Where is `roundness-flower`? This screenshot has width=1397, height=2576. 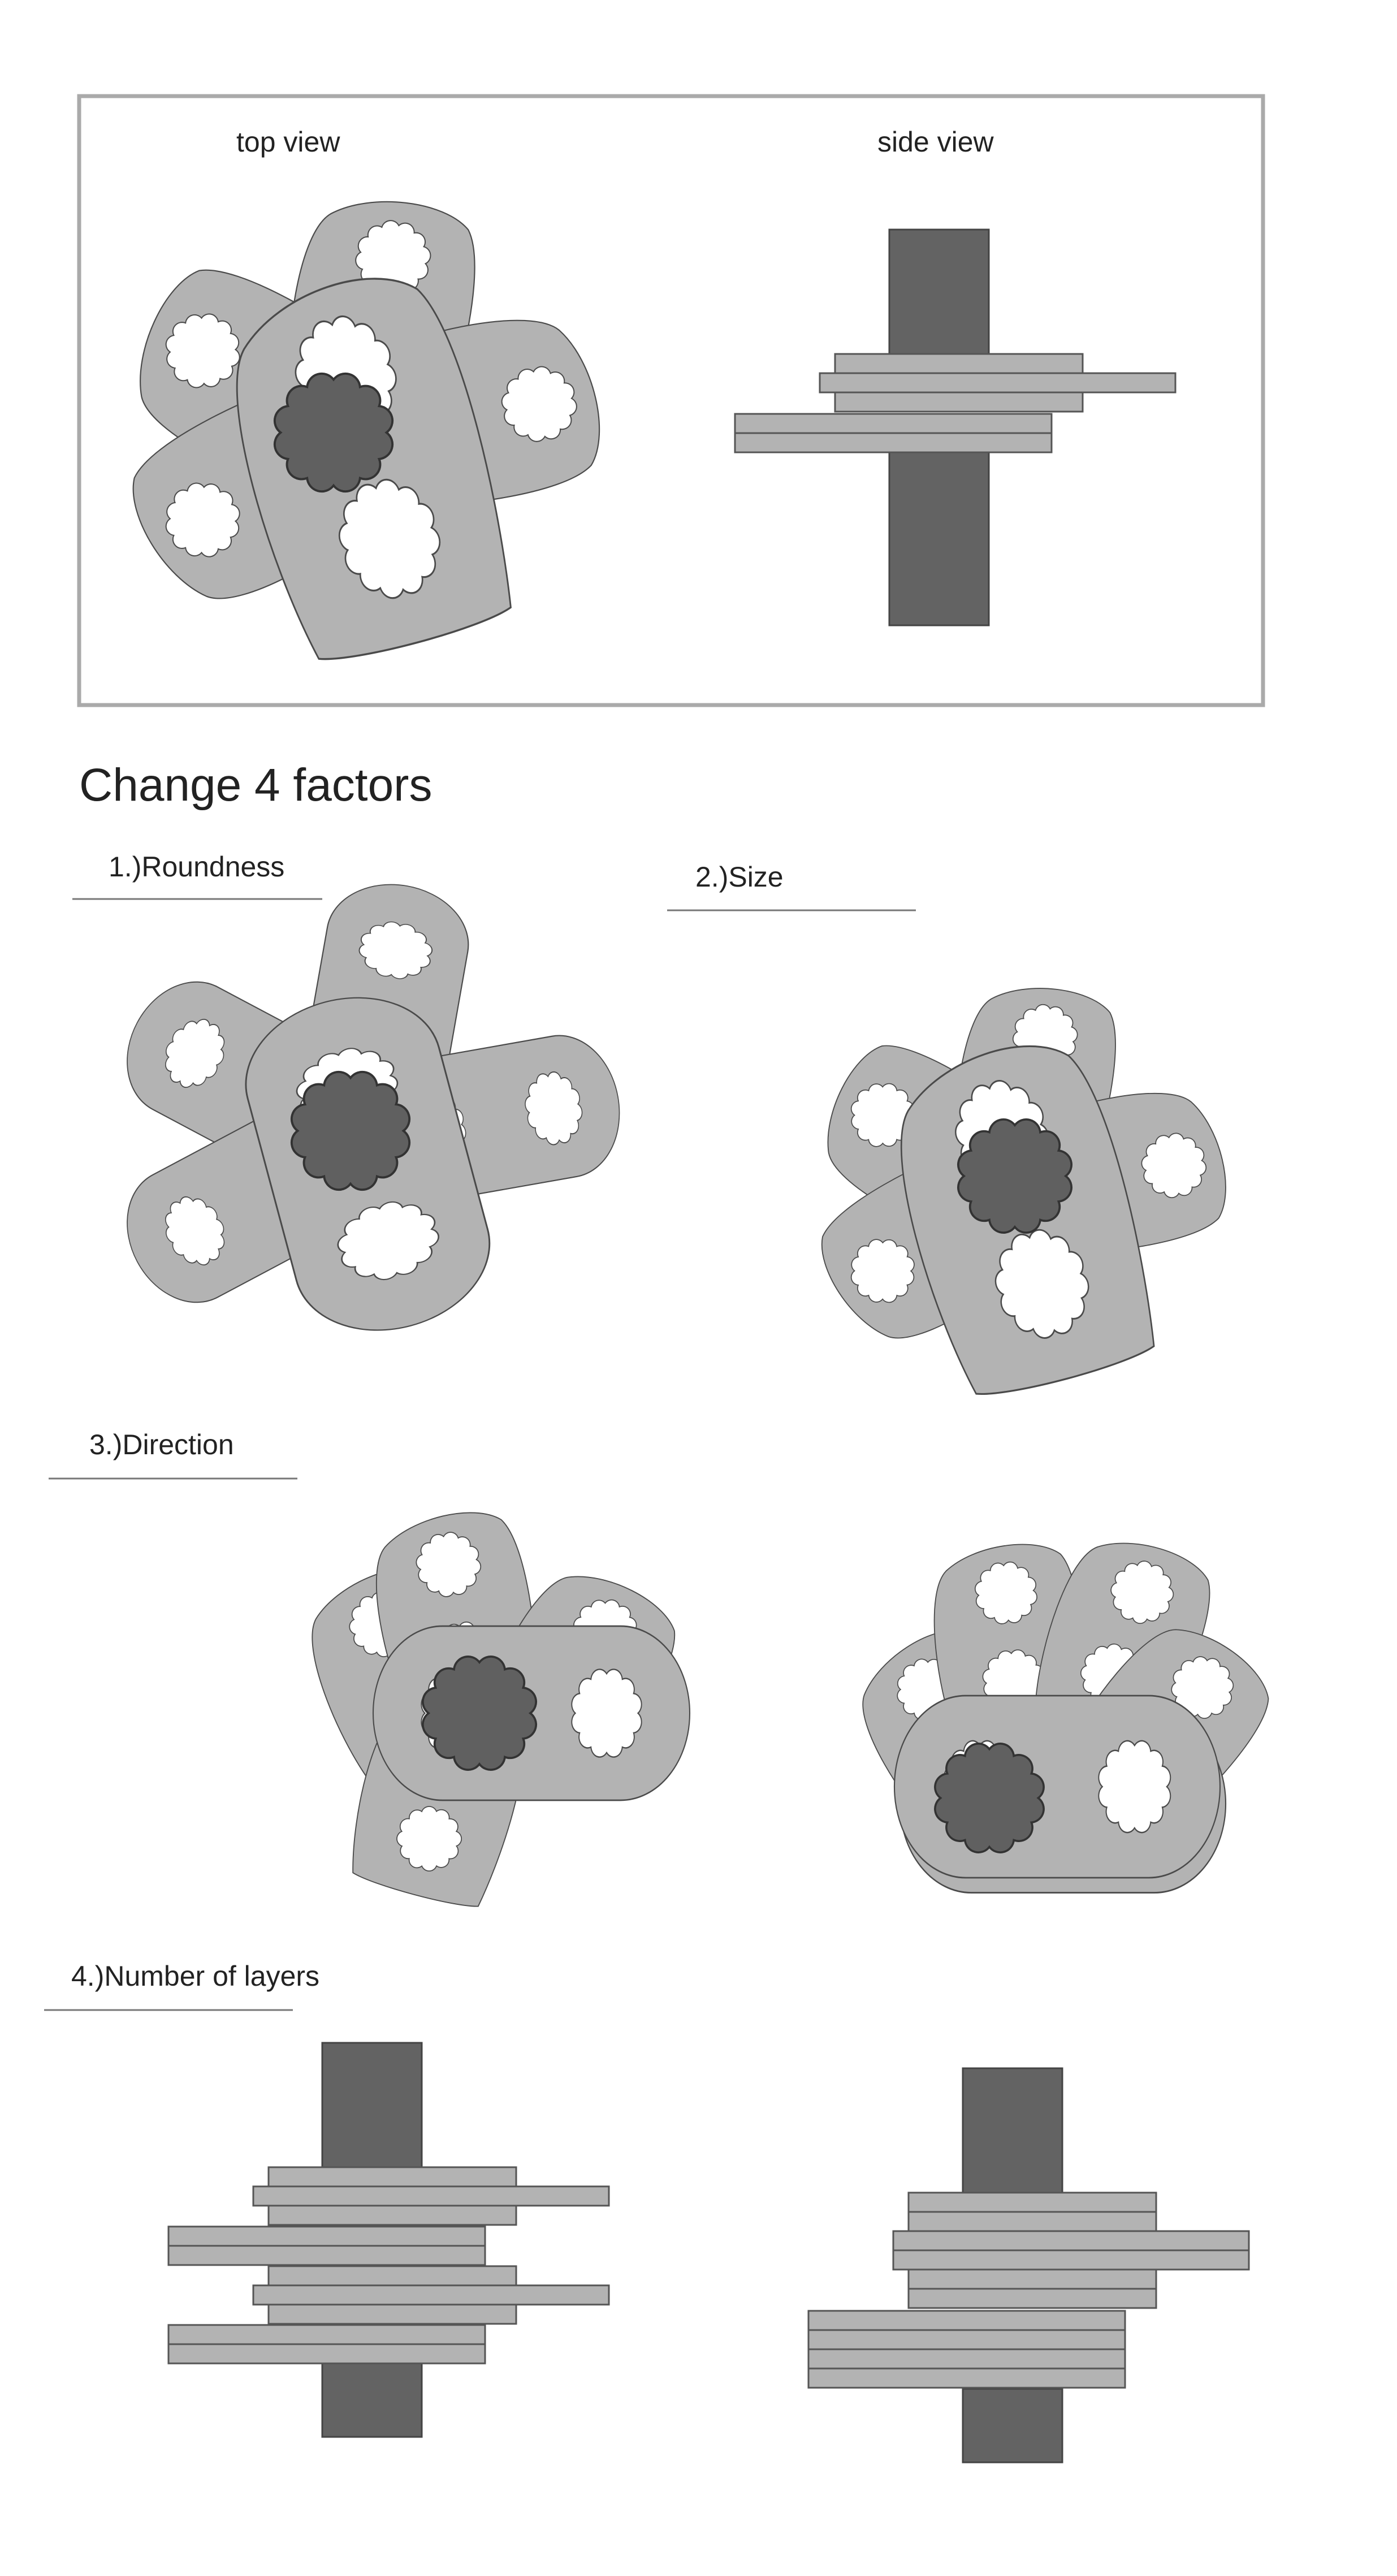
roundness-flower is located at coordinates (367, 1112).